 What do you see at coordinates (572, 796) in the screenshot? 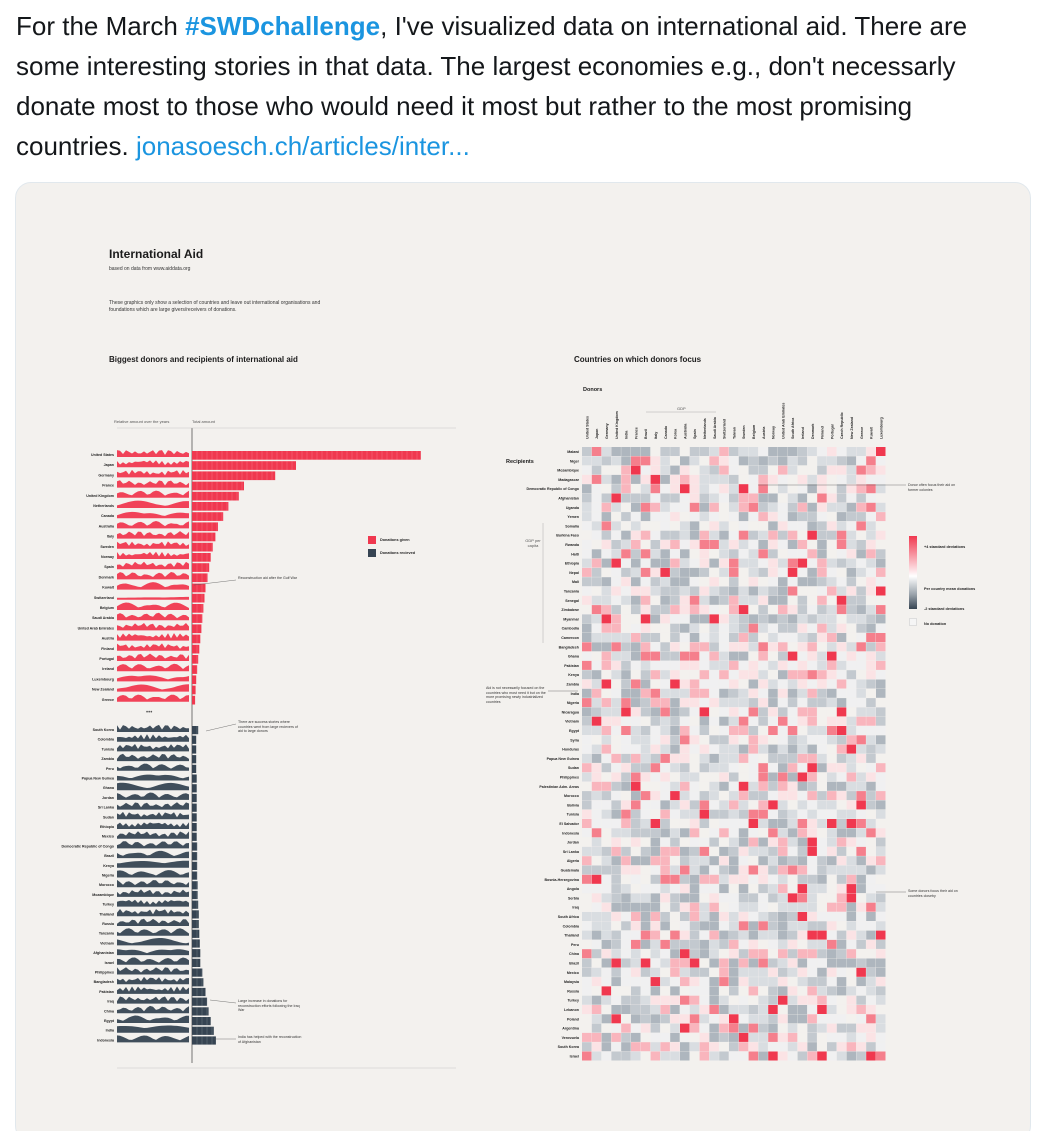
I see `heatmap-row-label: Morocco` at bounding box center [572, 796].